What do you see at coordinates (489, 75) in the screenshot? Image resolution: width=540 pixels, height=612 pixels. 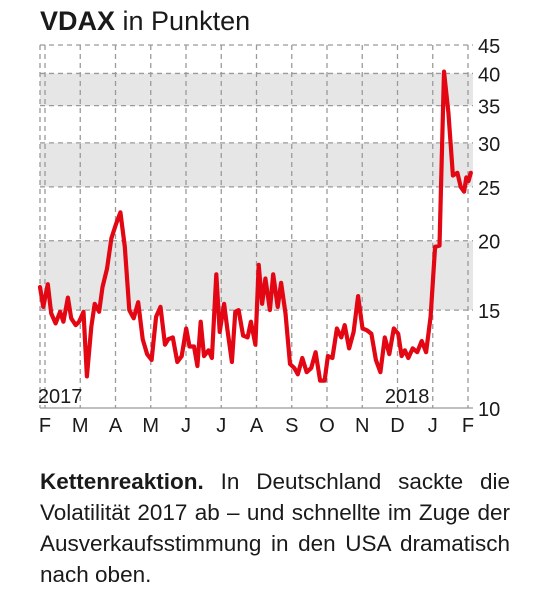 I see `y-tick-label: 40` at bounding box center [489, 75].